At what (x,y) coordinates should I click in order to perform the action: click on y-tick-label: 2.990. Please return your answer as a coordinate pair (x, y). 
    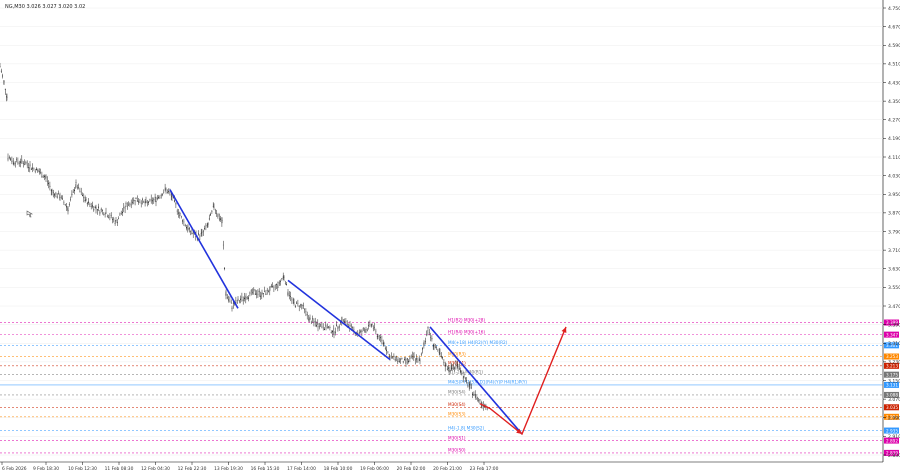
    Looking at the image, I should click on (894, 419).